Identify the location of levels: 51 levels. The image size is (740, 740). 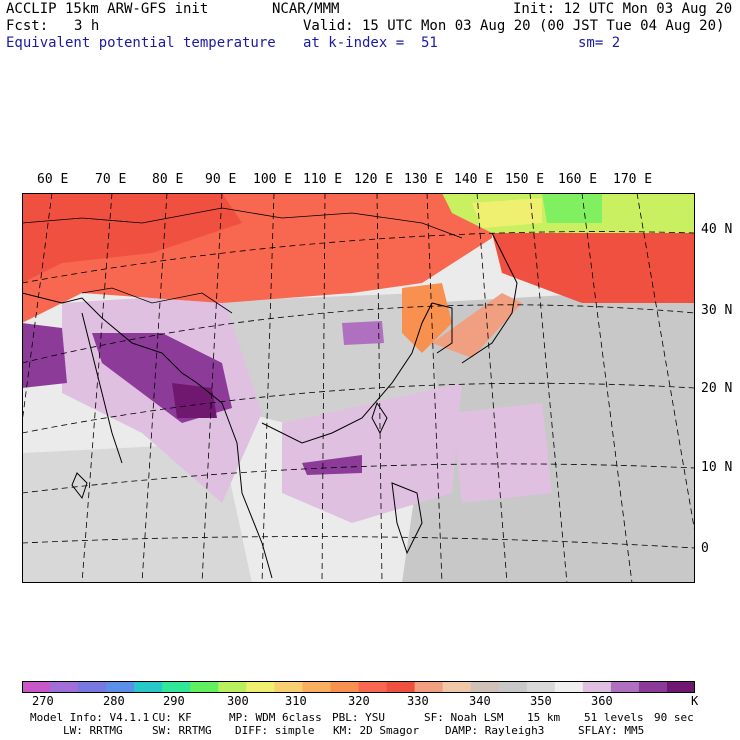
(614, 717).